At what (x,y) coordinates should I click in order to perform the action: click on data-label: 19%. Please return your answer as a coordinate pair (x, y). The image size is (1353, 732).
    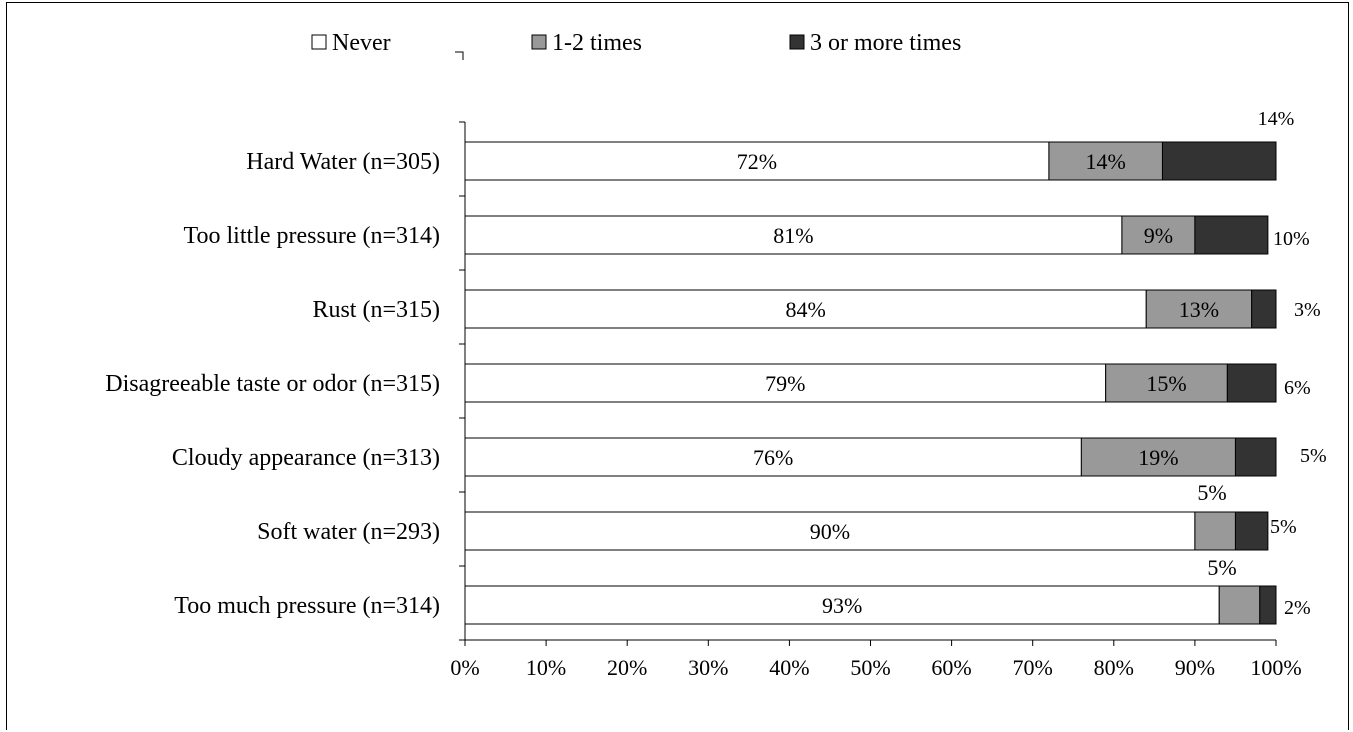
    Looking at the image, I should click on (1158, 457).